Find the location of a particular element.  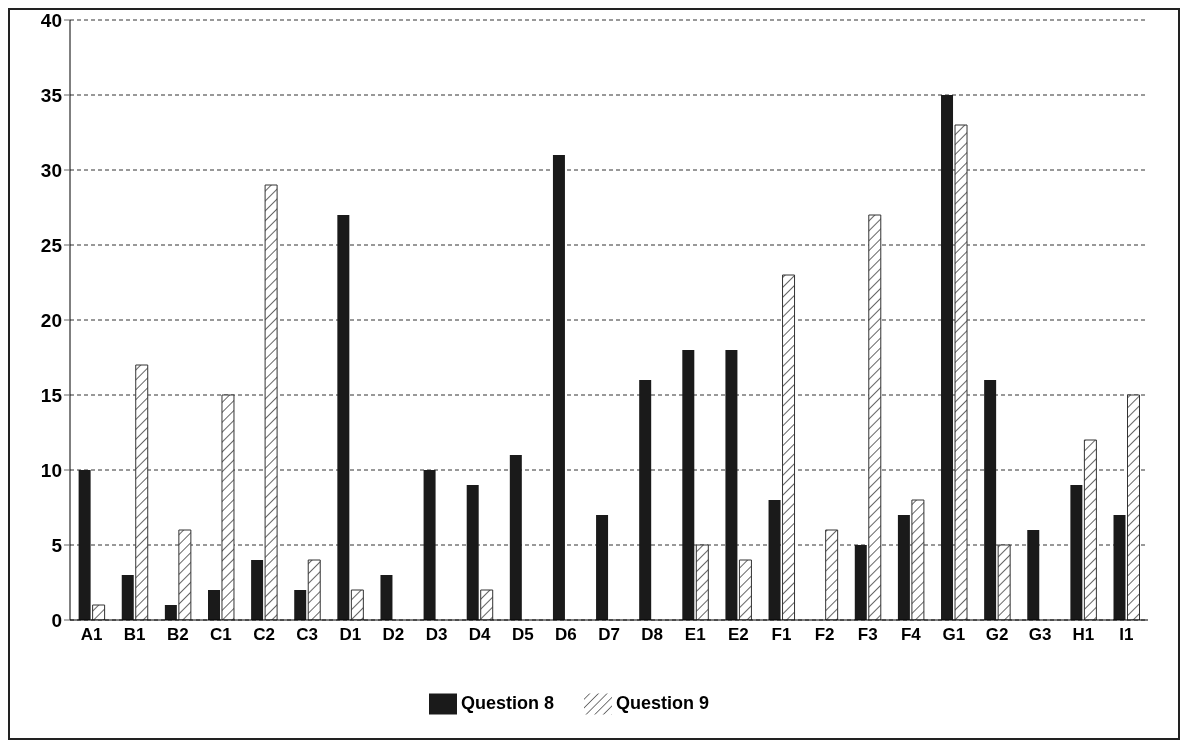

x-tick-label: D3 is located at coordinates (436, 635).